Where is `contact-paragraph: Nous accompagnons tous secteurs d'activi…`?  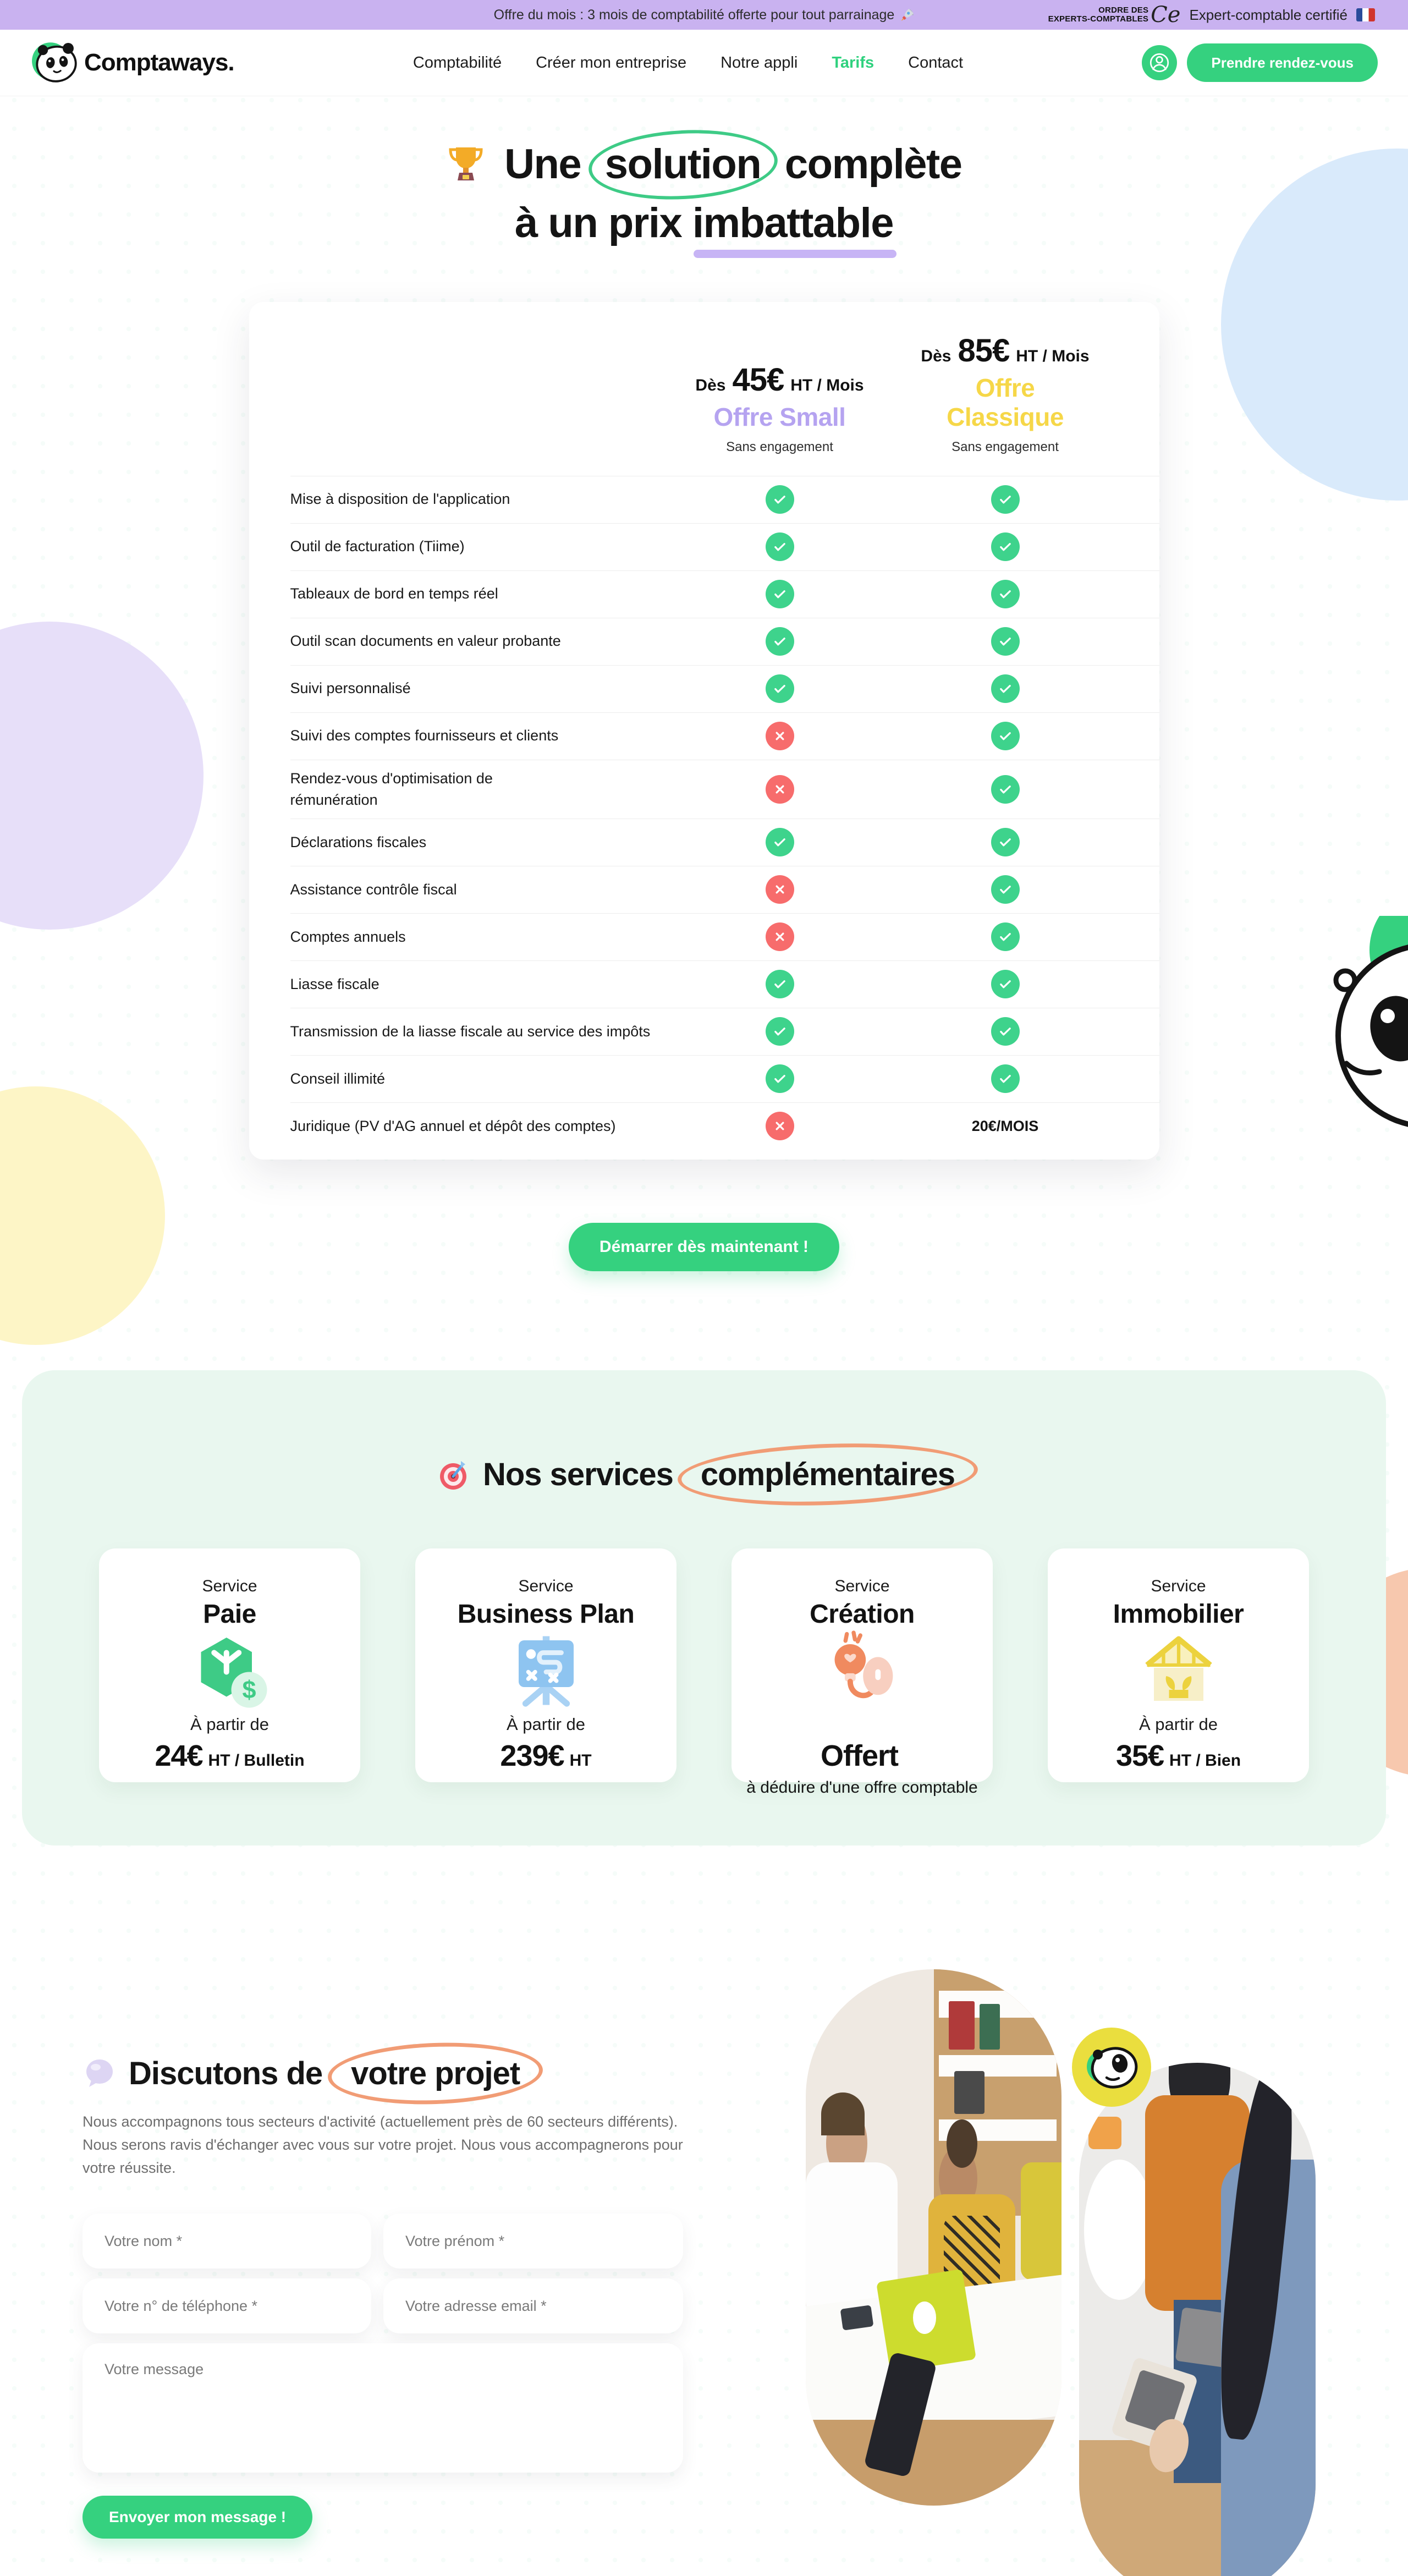 contact-paragraph: Nous accompagnons tous secteurs d'activi… is located at coordinates (382, 2144).